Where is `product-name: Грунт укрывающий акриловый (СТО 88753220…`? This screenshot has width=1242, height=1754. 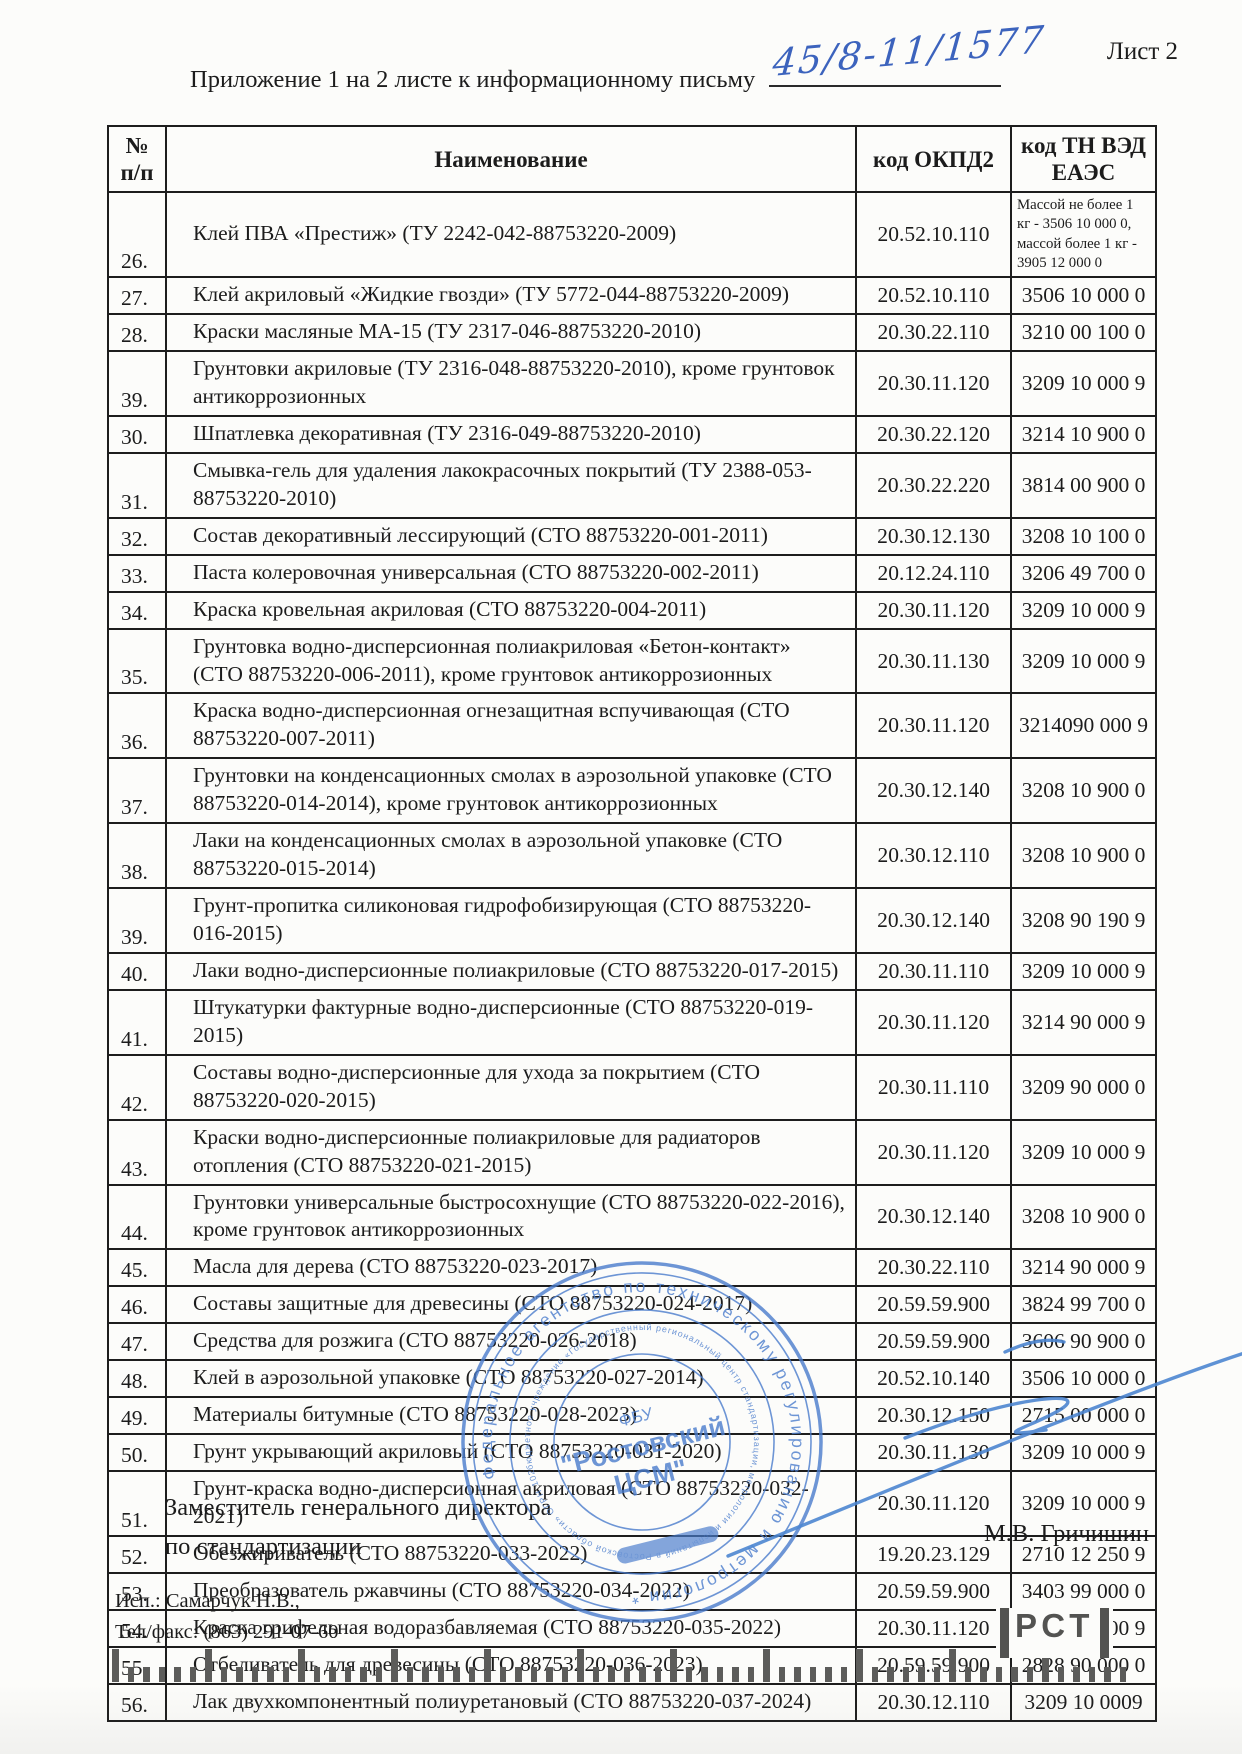
product-name: Грунт укрывающий акриловый (СТО 88753220… is located at coordinates (511, 1452).